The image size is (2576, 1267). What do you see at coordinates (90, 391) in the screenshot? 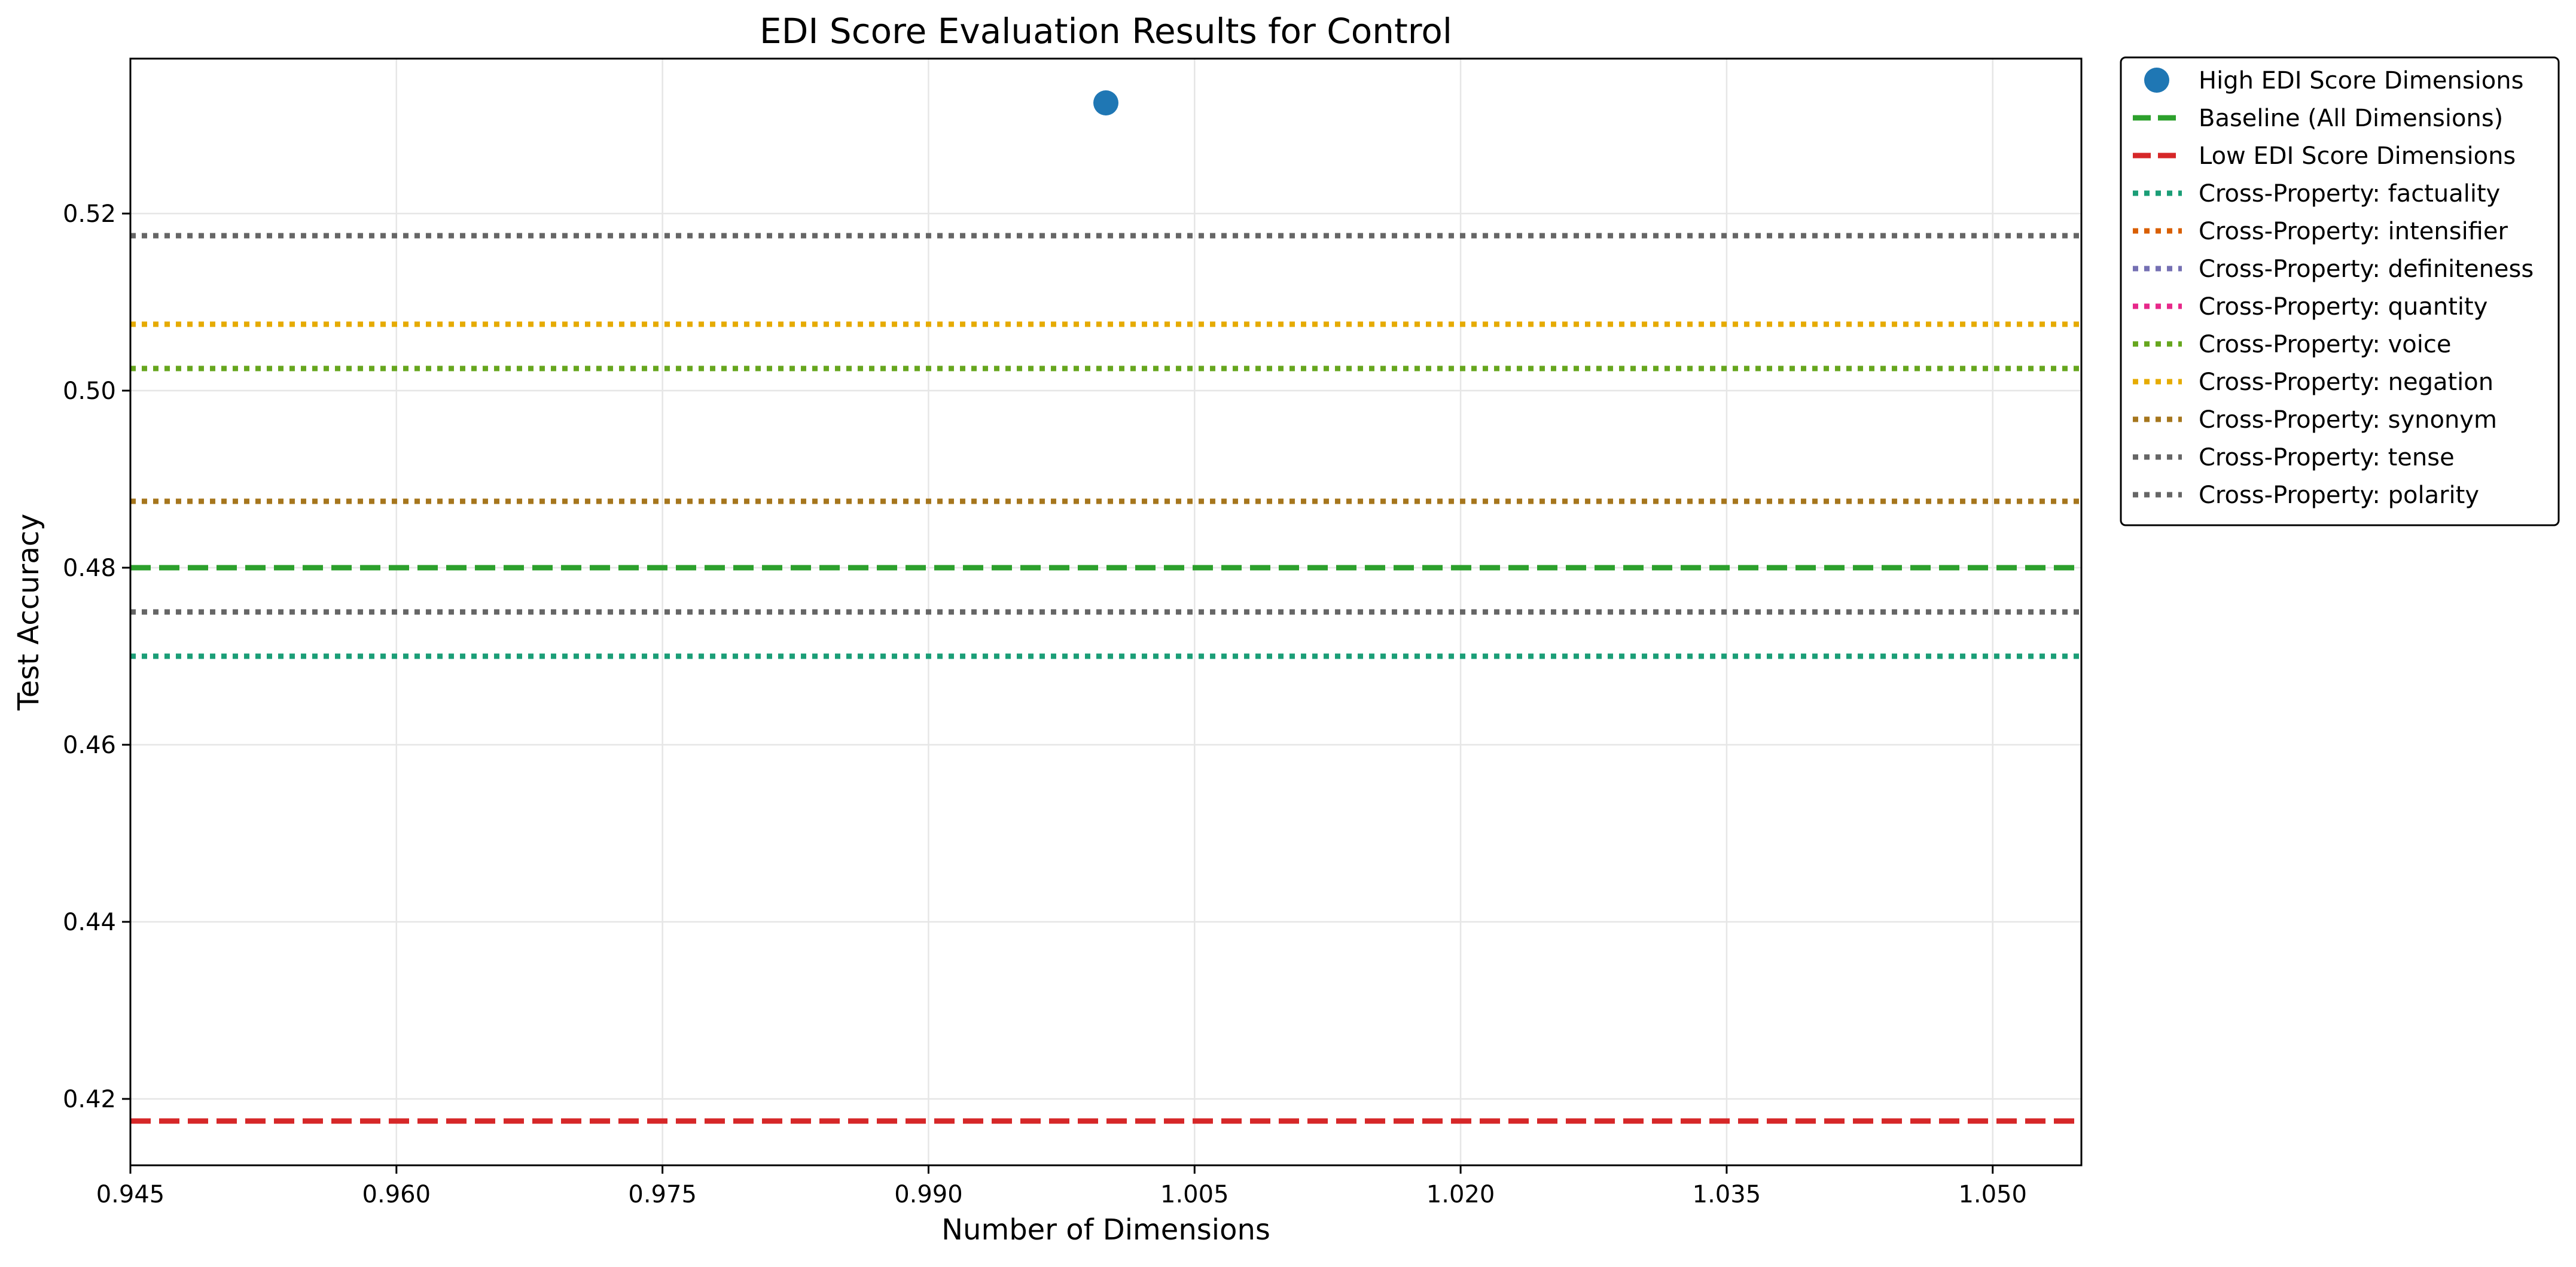
I see `y-tick-label: 0.50` at bounding box center [90, 391].